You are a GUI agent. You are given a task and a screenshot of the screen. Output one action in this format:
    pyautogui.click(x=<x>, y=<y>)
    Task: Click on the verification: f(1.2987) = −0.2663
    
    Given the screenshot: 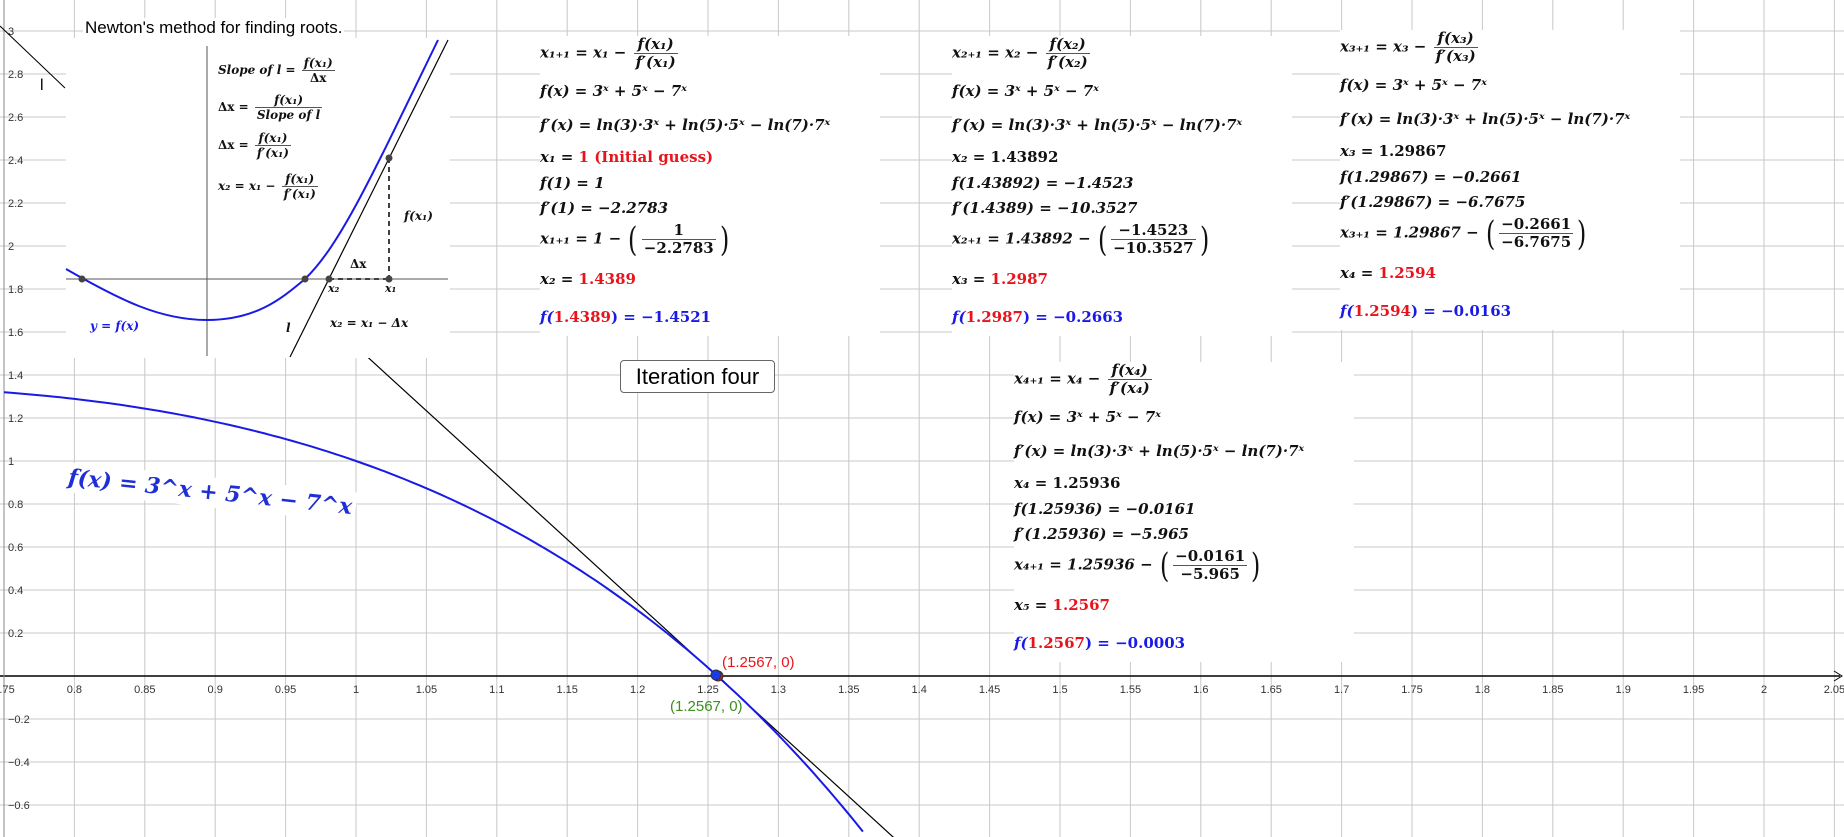 What is the action you would take?
    pyautogui.click(x=1038, y=317)
    